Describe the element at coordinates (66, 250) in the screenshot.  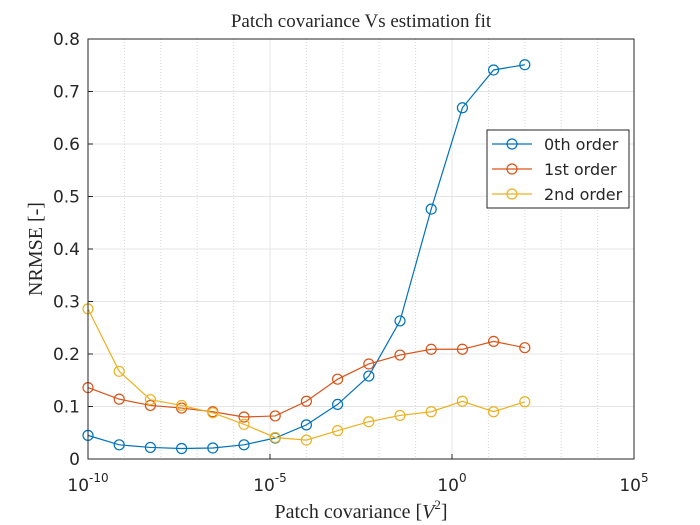
I see `y-tick-label: 0.4` at that location.